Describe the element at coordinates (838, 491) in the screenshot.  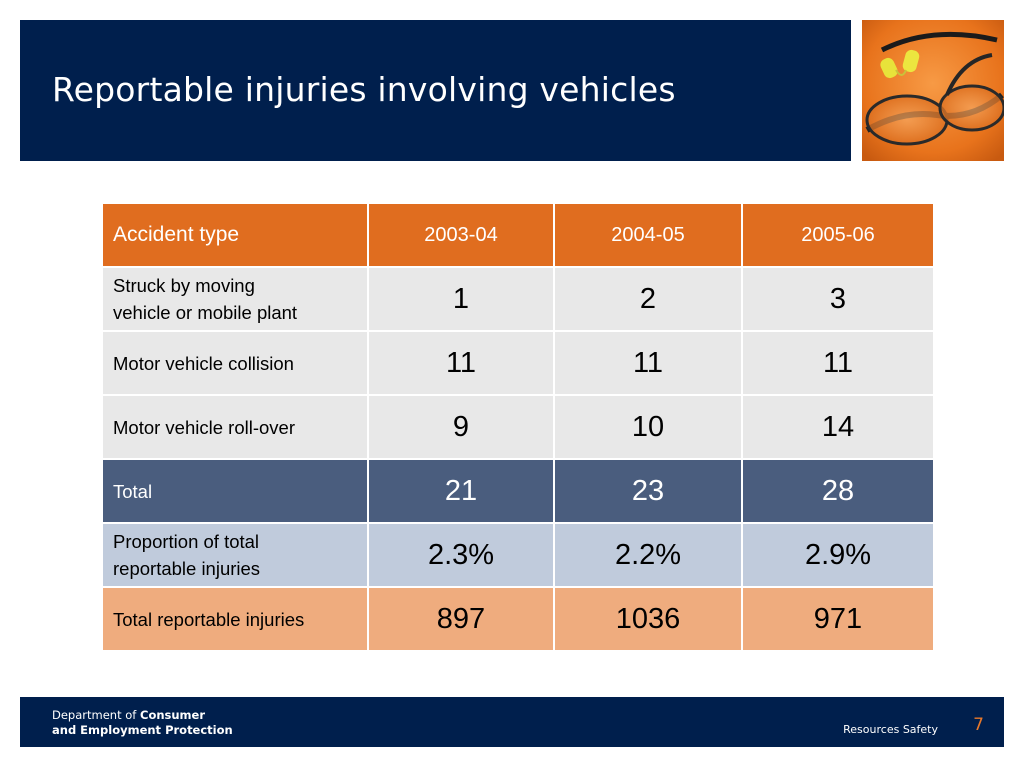
I see `table-cell: 28` at that location.